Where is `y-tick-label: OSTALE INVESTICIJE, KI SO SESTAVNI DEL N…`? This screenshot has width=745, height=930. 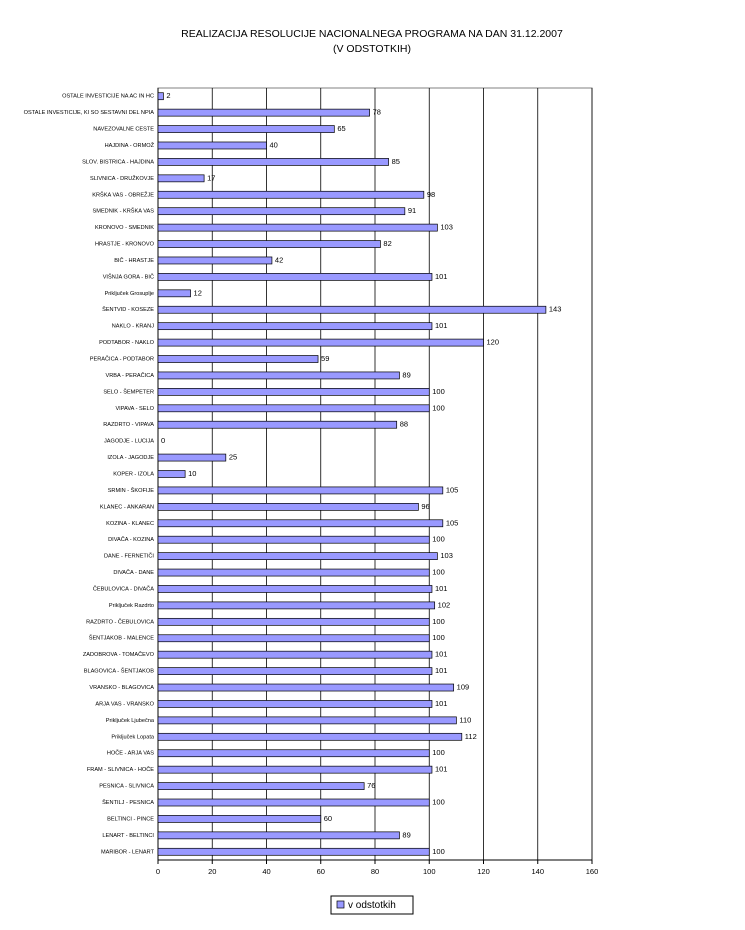 y-tick-label: OSTALE INVESTICIJE, KI SO SESTAVNI DEL N… is located at coordinates (89, 113).